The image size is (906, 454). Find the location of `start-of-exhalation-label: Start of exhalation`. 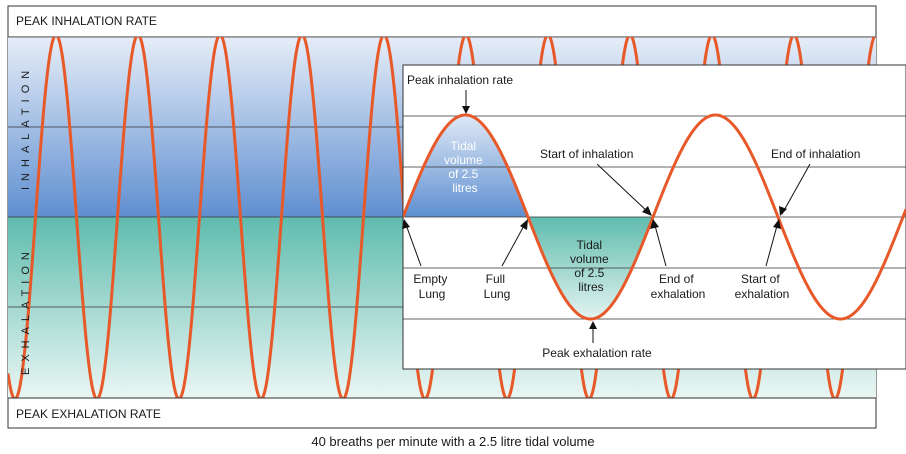

start-of-exhalation-label: Start of exhalation is located at coordinates (762, 286).